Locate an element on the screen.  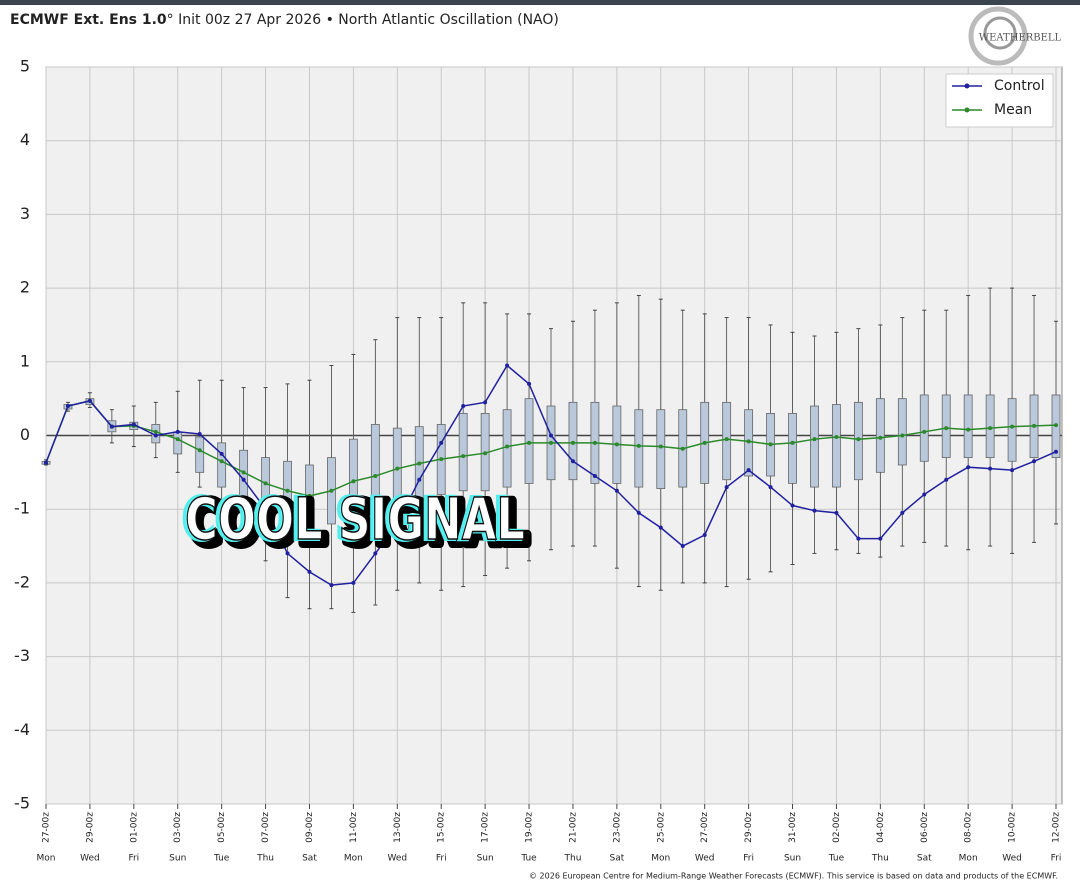
legend-marker is located at coordinates (967, 86).